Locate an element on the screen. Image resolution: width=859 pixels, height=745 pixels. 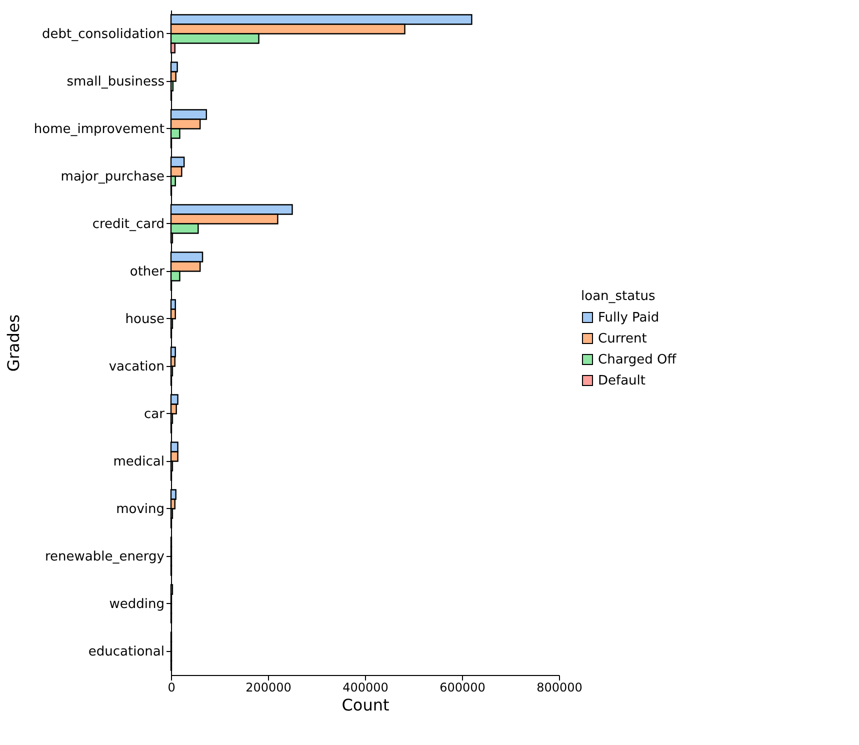
y-tick-label: vacation is located at coordinates (136, 366).